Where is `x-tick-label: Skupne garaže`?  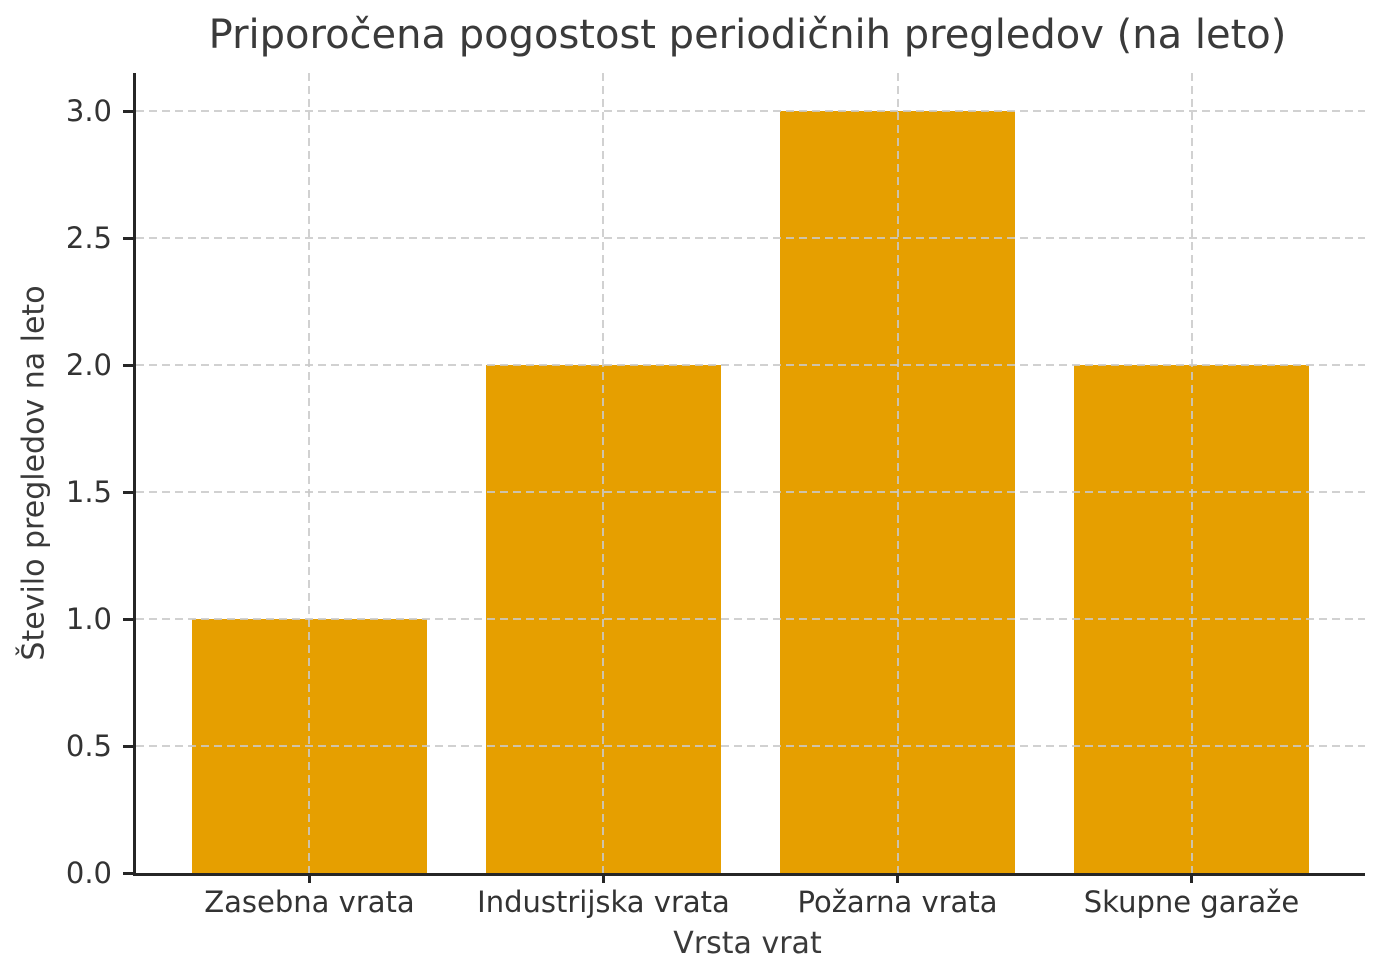 x-tick-label: Skupne garaže is located at coordinates (1191, 902).